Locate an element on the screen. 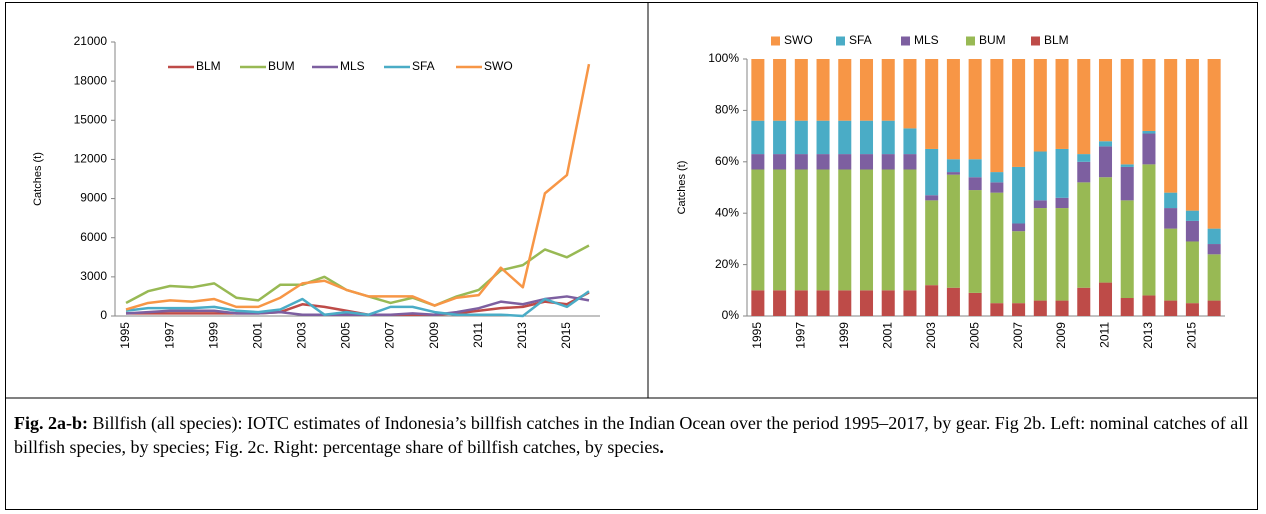  y-tick-label: 0 is located at coordinates (103, 315).